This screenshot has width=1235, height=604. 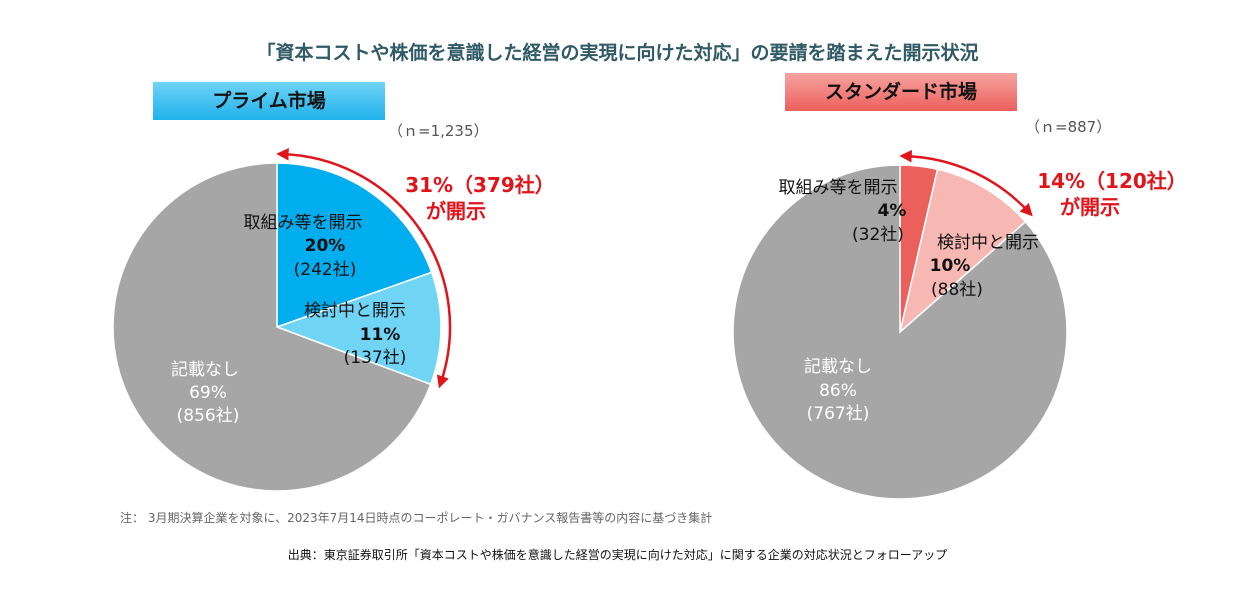 What do you see at coordinates (1068, 127) in the screenshot?
I see `standard-sample-size: （ｎ=887）` at bounding box center [1068, 127].